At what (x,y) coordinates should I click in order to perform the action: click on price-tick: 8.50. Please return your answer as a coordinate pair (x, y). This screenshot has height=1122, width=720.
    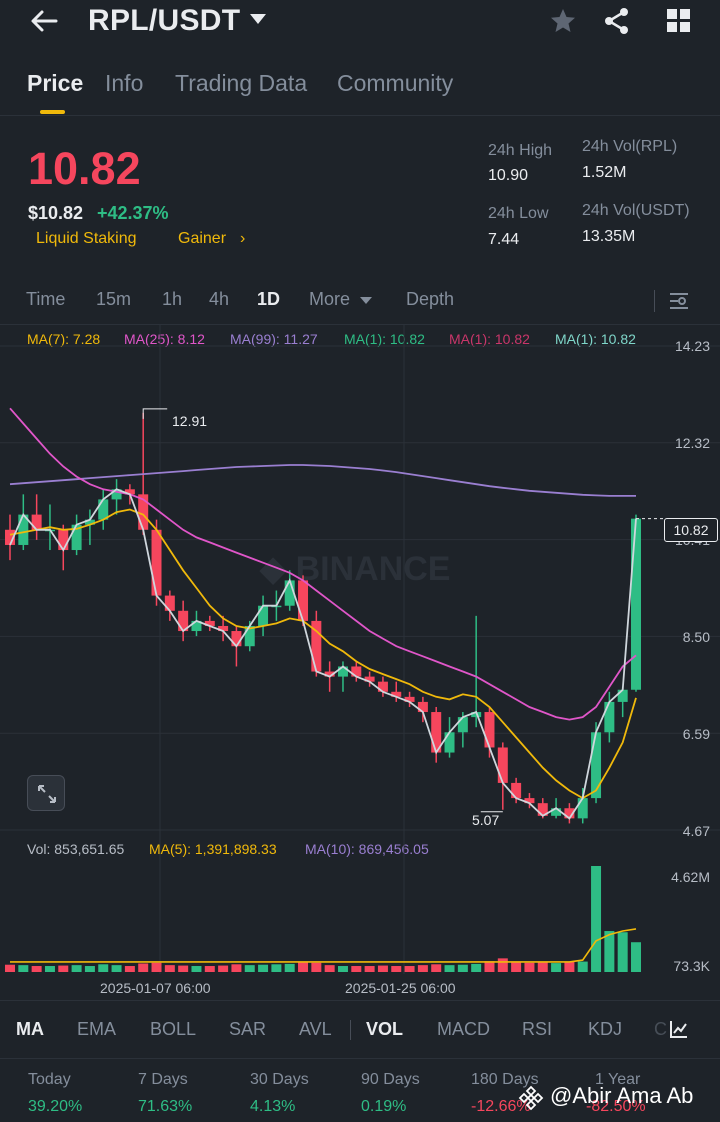
    Looking at the image, I should click on (696, 637).